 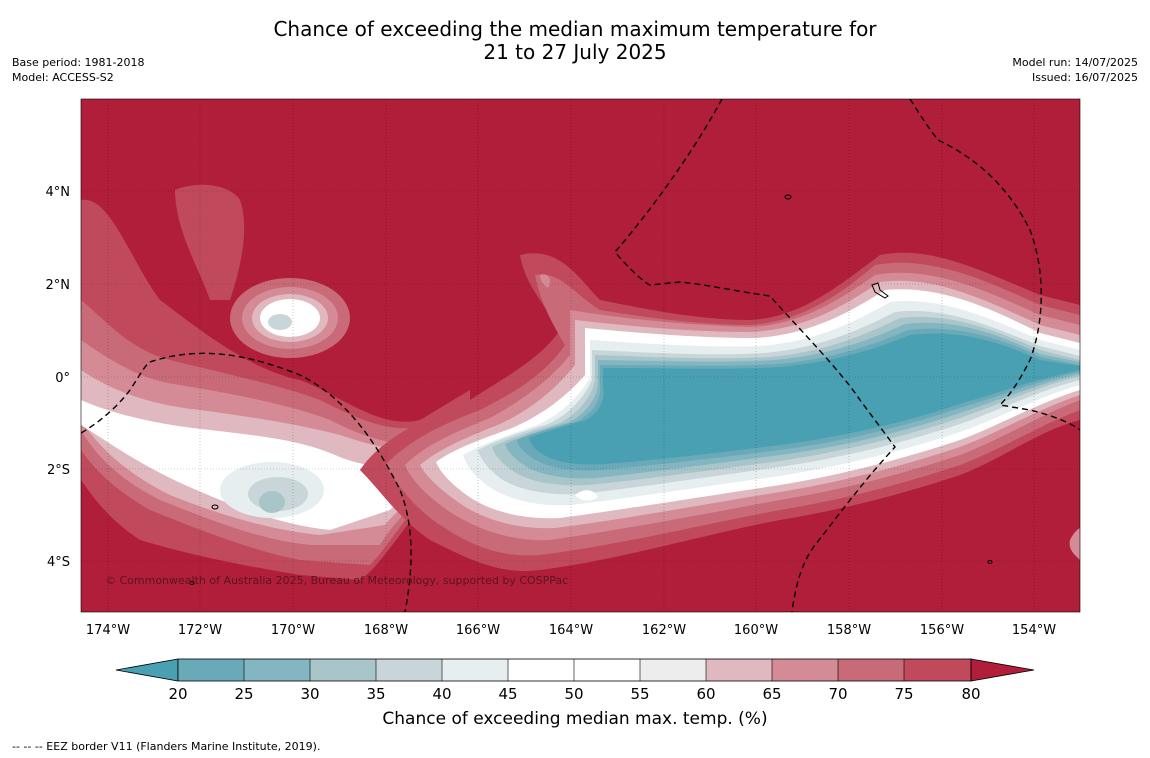 I want to click on colorbar-tick-25: 25, so click(x=243, y=694).